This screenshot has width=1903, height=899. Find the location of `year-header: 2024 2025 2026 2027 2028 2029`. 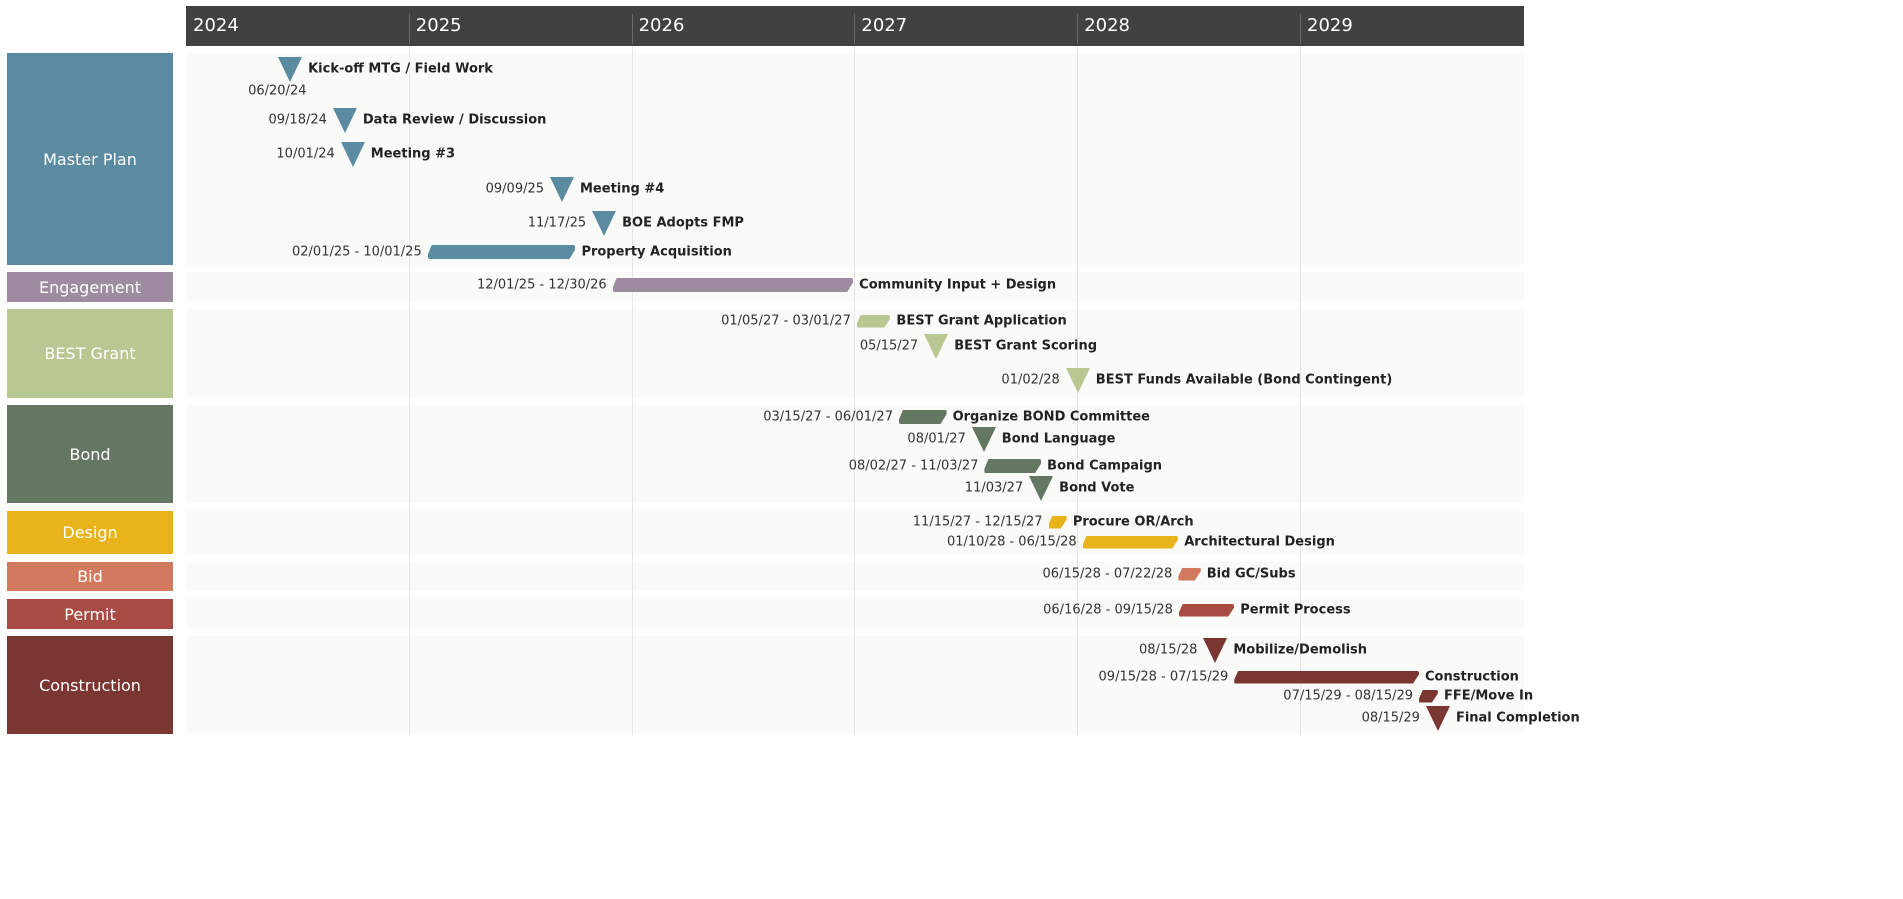

year-header: 2024 2025 2026 2027 2028 2029 is located at coordinates (855, 26).